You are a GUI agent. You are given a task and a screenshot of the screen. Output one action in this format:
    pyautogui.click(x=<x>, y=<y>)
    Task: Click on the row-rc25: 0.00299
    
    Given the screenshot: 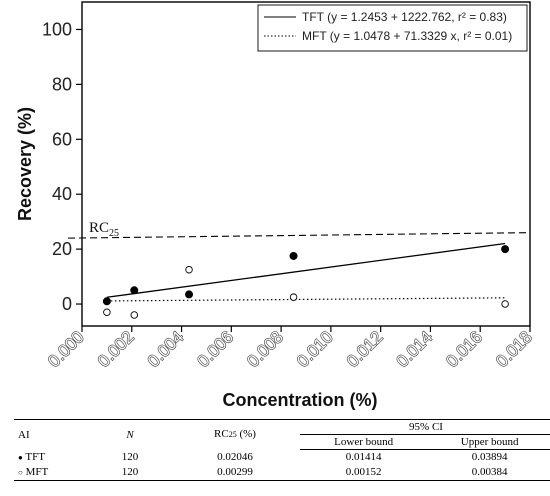 What is the action you would take?
    pyautogui.click(x=235, y=472)
    